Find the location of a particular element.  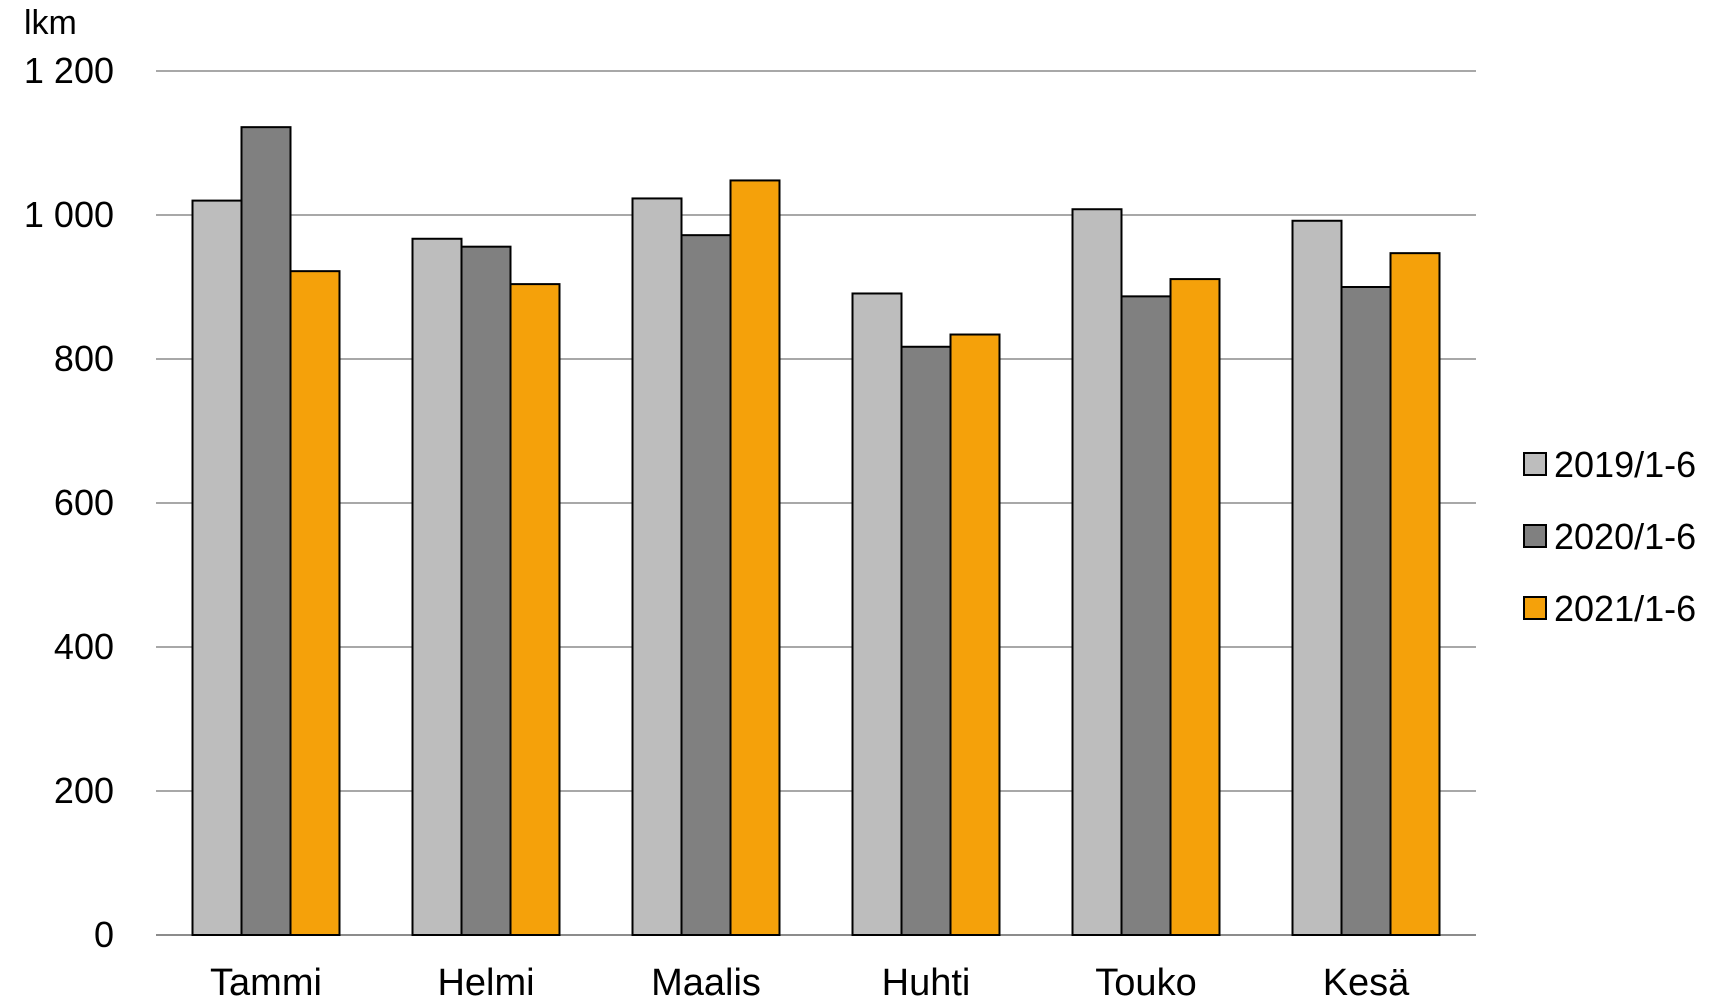

legend-item: 2021/1-6 is located at coordinates (1609, 608).